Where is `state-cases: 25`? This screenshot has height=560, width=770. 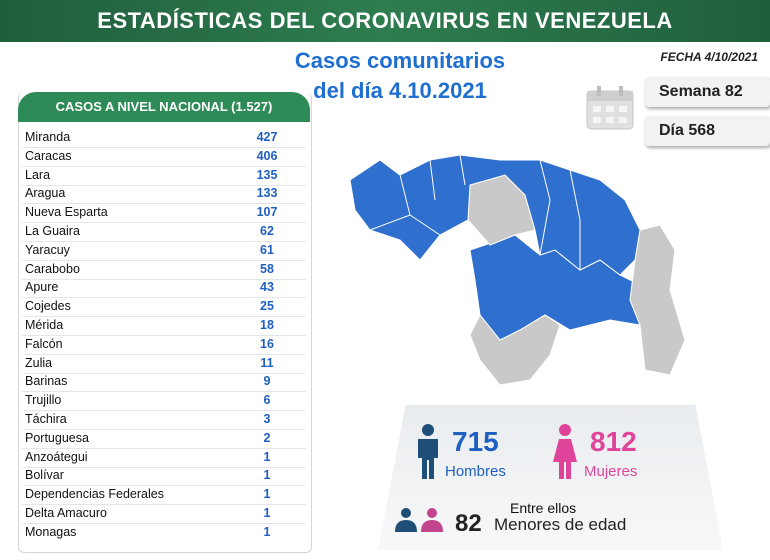
state-cases: 25 is located at coordinates (267, 306).